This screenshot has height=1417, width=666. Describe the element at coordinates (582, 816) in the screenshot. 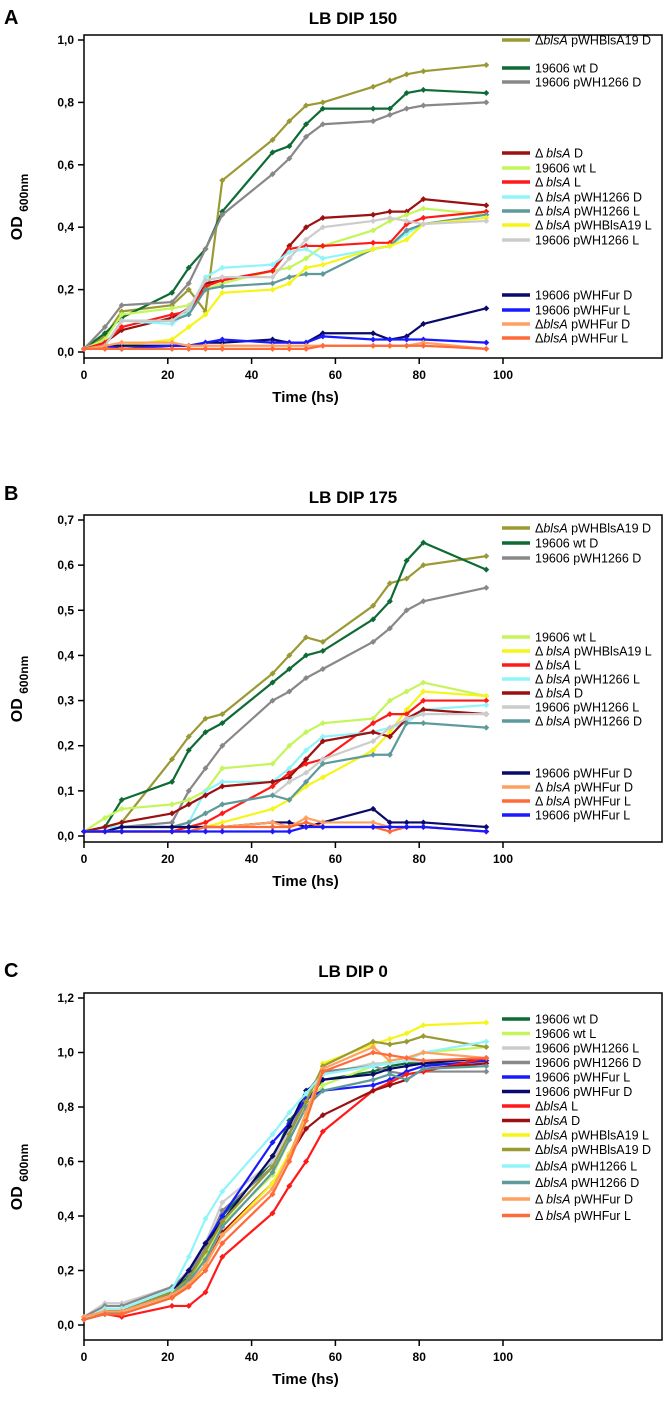

I see `legend-label: 19606 pWHFur L` at that location.